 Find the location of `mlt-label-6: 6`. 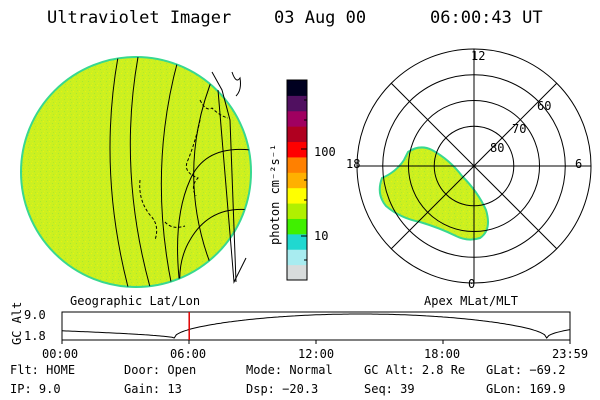

mlt-label-6: 6 is located at coordinates (579, 164).